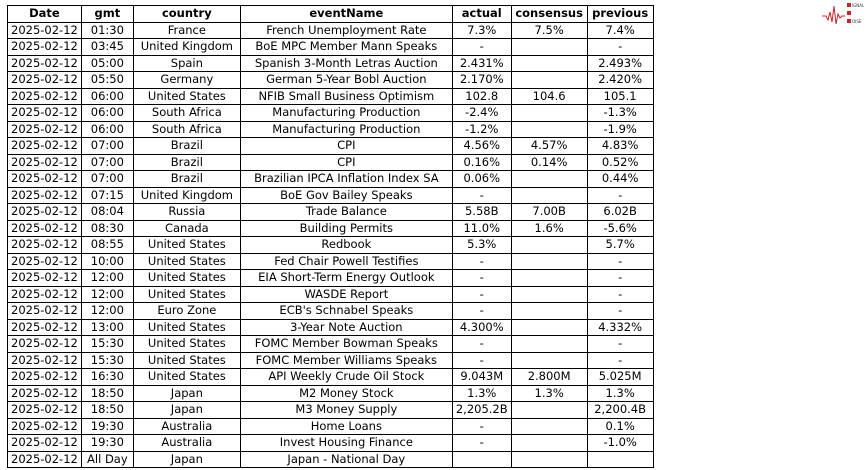 This screenshot has width=867, height=470. What do you see at coordinates (549, 377) in the screenshot?
I see `cell-consensus: 2.800M` at bounding box center [549, 377].